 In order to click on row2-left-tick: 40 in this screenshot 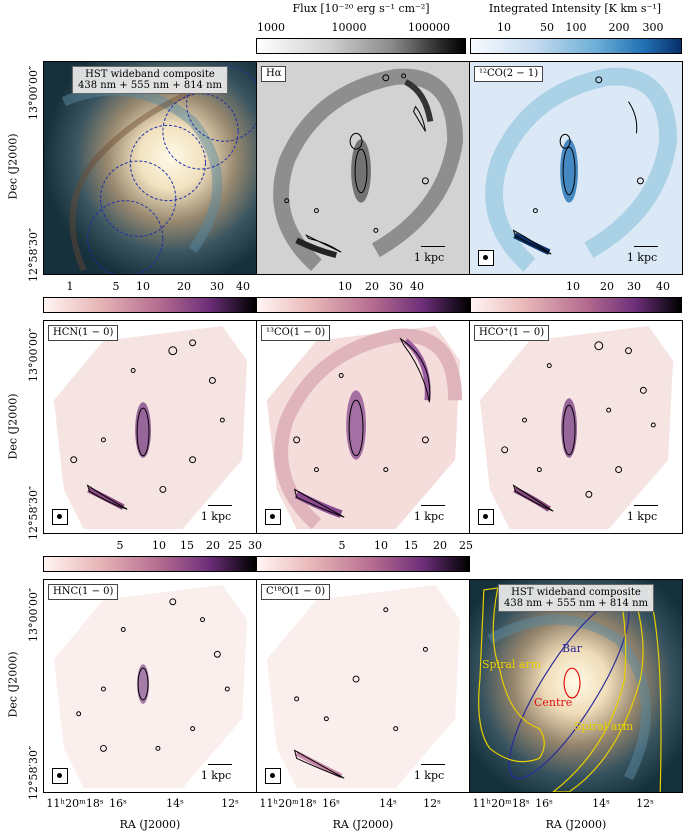, I will do `click(243, 286)`.